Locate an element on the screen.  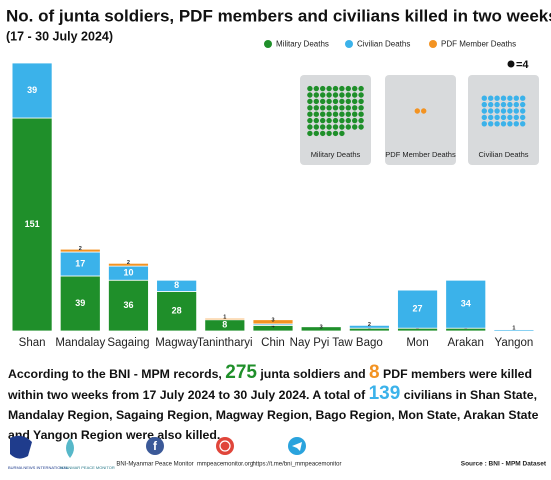
chart-subtitle: (17 - 30 July 2024) is located at coordinates (59, 36).